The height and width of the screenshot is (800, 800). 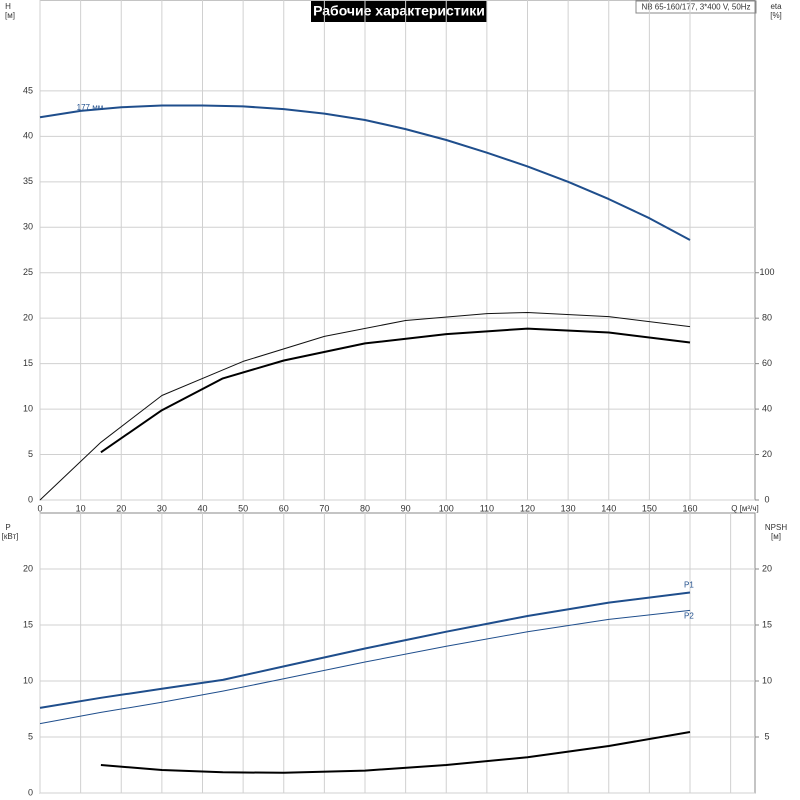 What do you see at coordinates (776, 527) in the screenshot?
I see `y2-axis-label: NPSH` at bounding box center [776, 527].